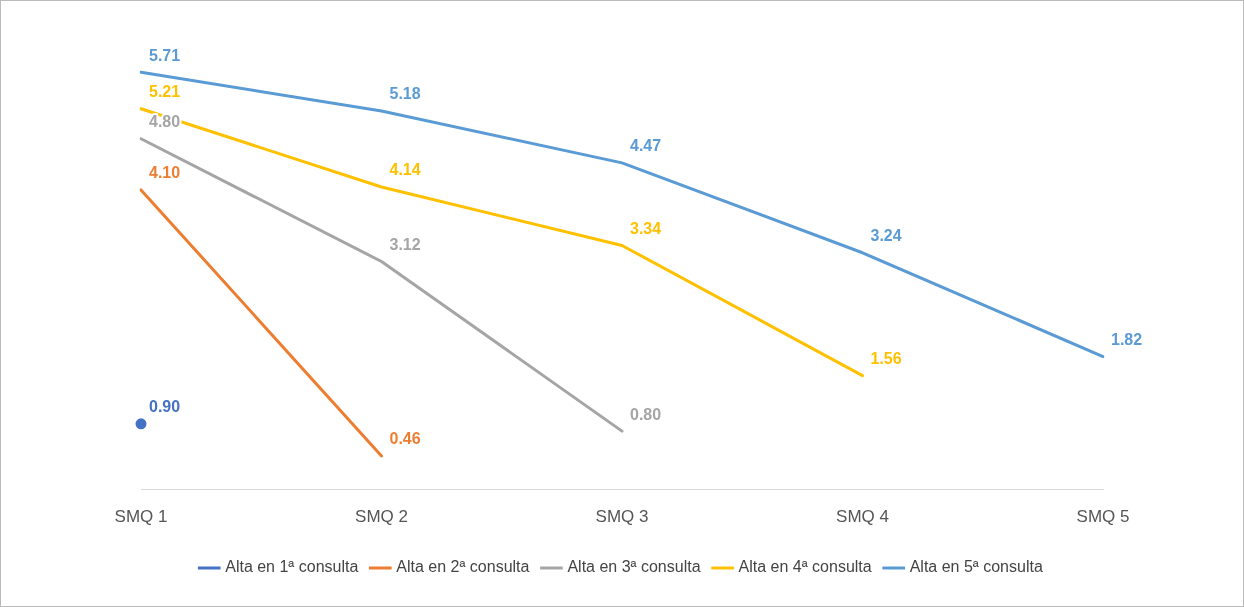 The height and width of the screenshot is (607, 1244). Describe the element at coordinates (165, 407) in the screenshot. I see `data-label: 0.90` at that location.